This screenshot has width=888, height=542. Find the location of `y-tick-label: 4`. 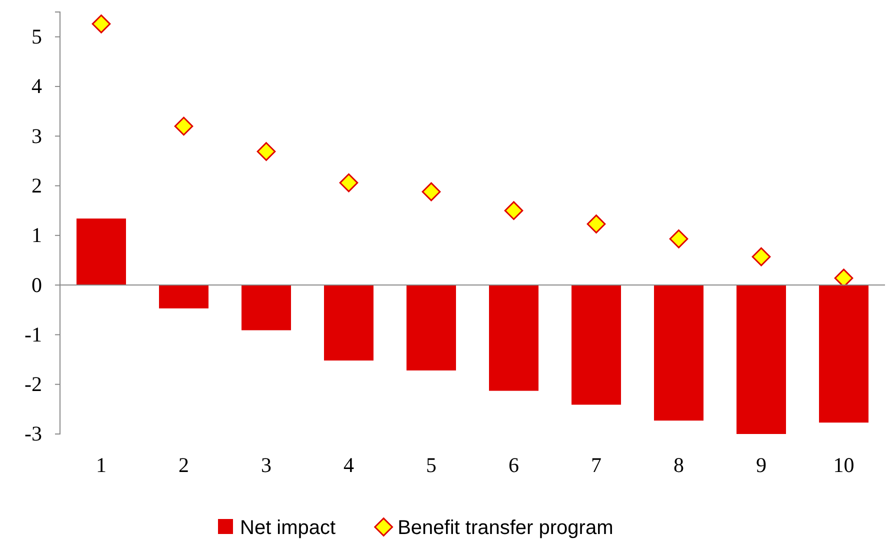

y-tick-label: 4 is located at coordinates (37, 86).